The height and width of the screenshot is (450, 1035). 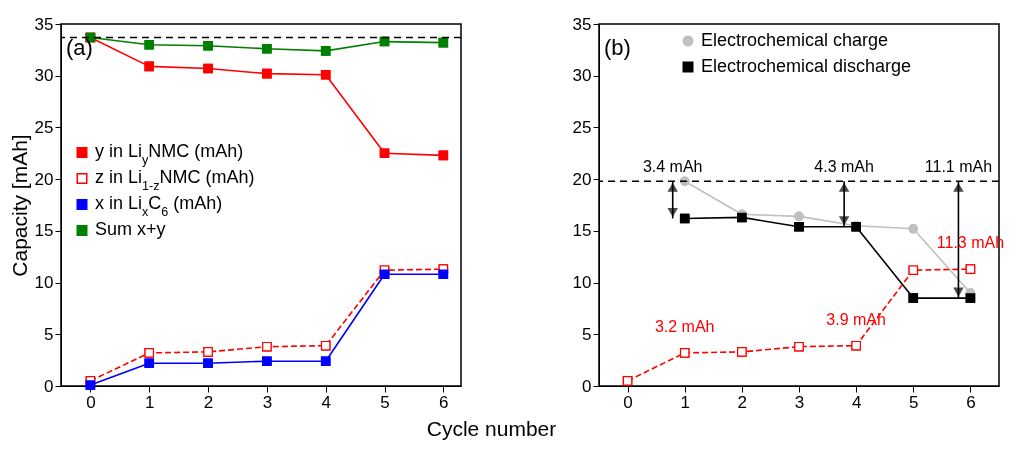 What do you see at coordinates (806, 66) in the screenshot?
I see `legend-label: Electrochemical discharge` at bounding box center [806, 66].